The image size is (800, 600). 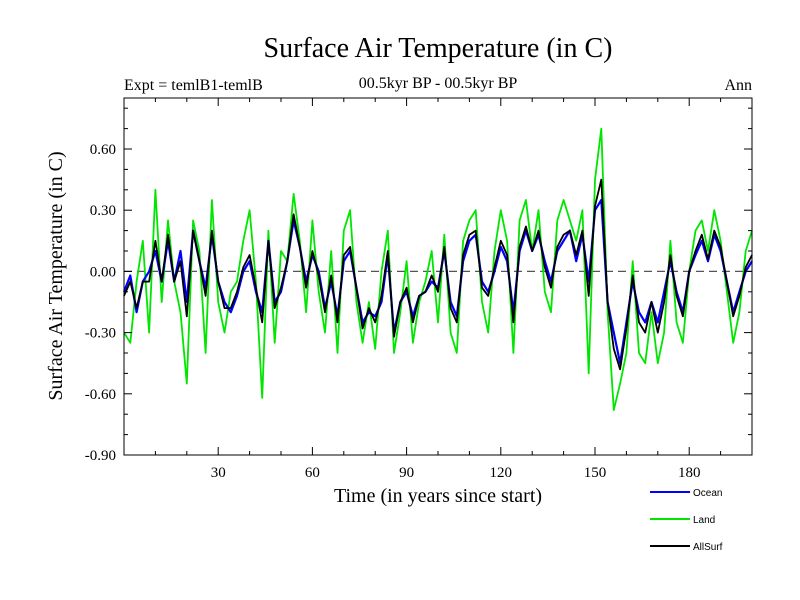 I want to click on y-tick-label: -0.30, so click(x=100, y=334).